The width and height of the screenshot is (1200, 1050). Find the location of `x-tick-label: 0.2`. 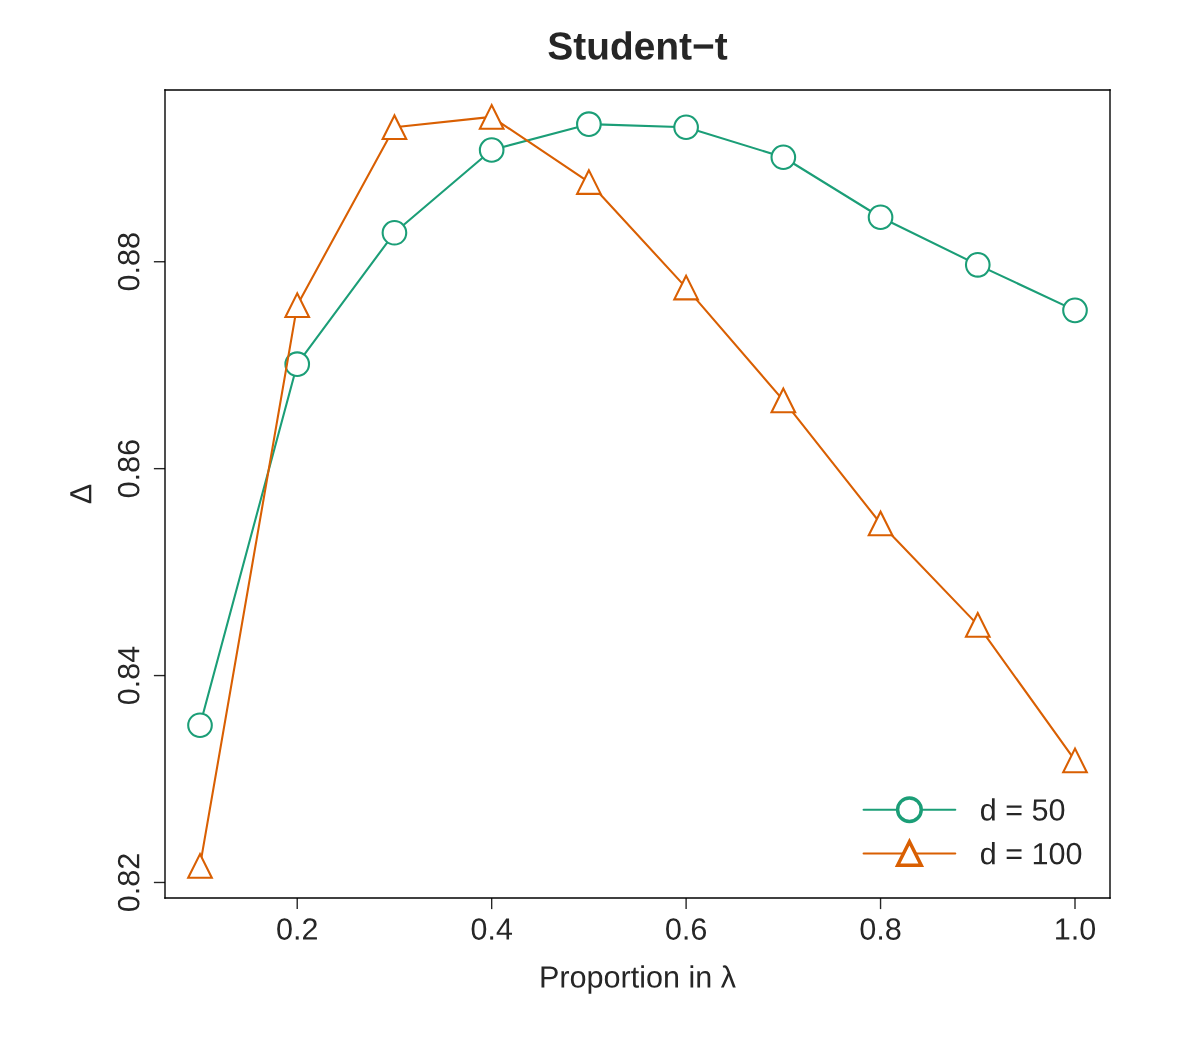

x-tick-label: 0.2 is located at coordinates (297, 929).